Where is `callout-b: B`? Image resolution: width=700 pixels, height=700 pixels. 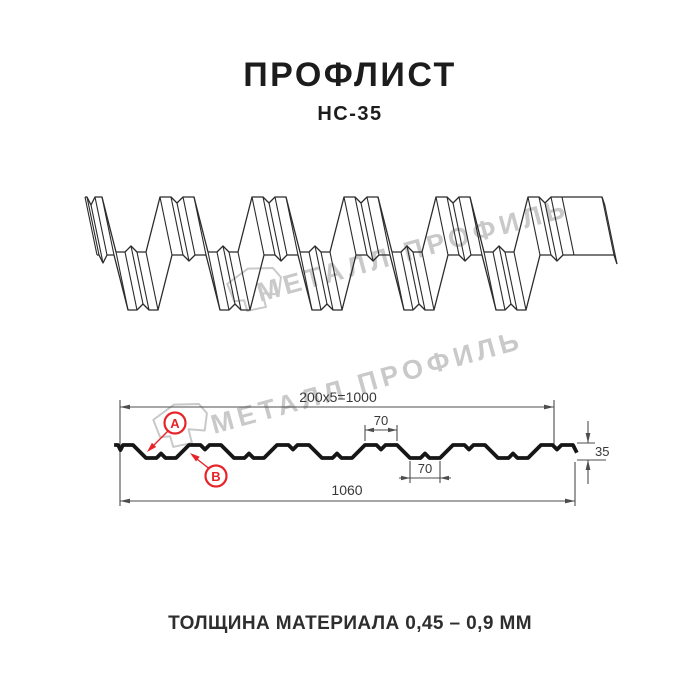 callout-b: B is located at coordinates (210, 471).